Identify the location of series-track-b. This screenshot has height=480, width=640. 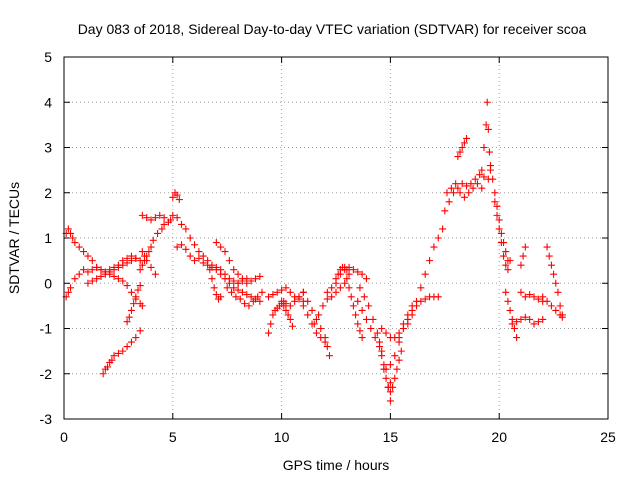
(104, 286).